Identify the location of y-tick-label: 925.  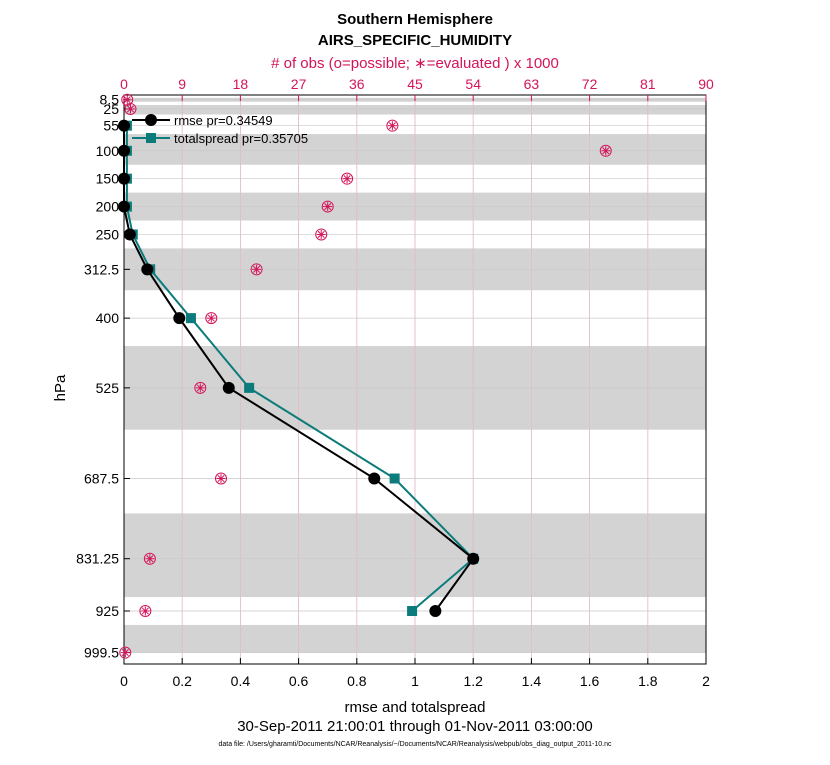
(108, 611).